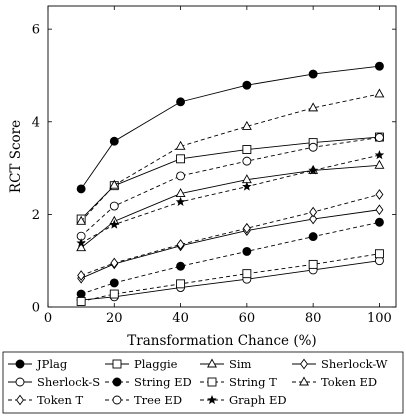 The width and height of the screenshot is (406, 416). Describe the element at coordinates (20, 400) in the screenshot. I see `legend-marker-token-t` at that location.